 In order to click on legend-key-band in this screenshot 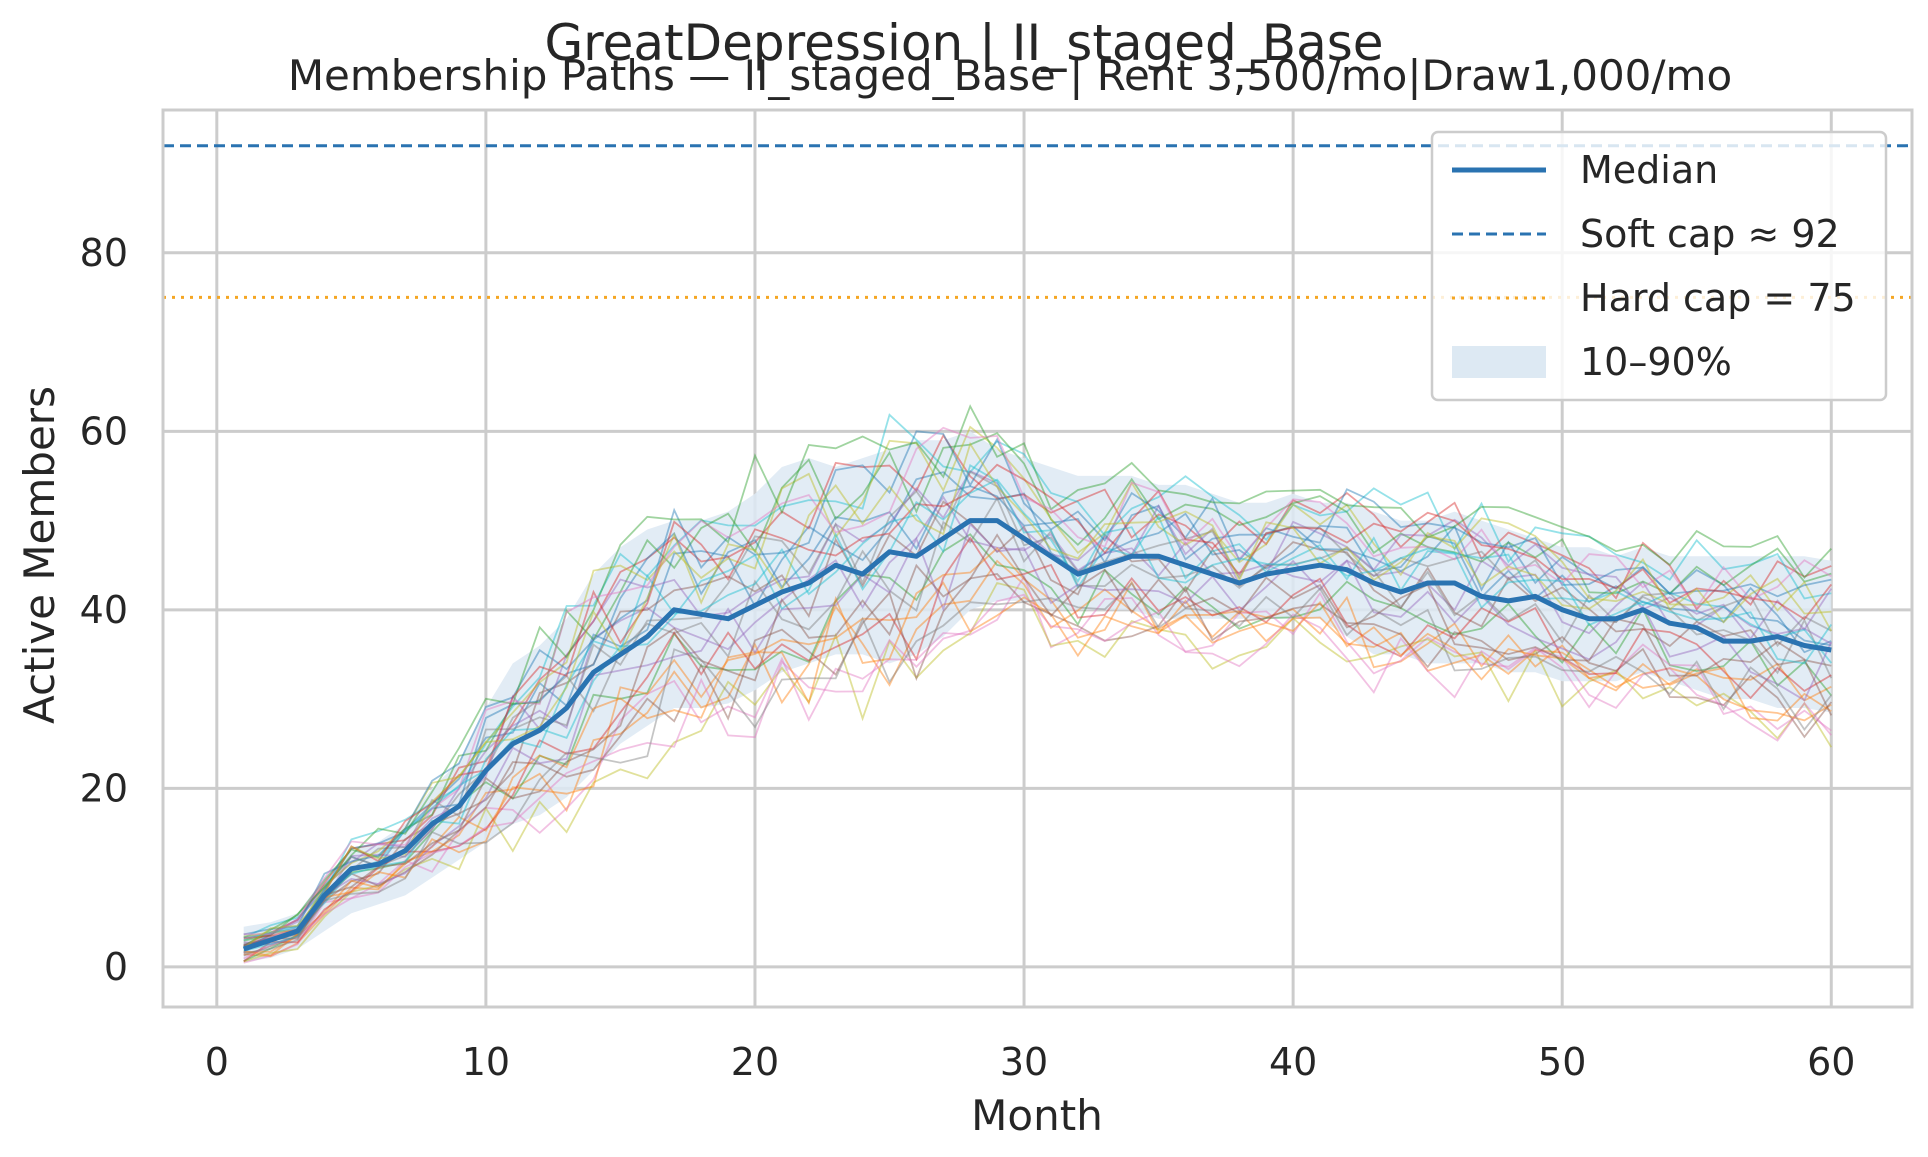, I will do `click(1499, 362)`.